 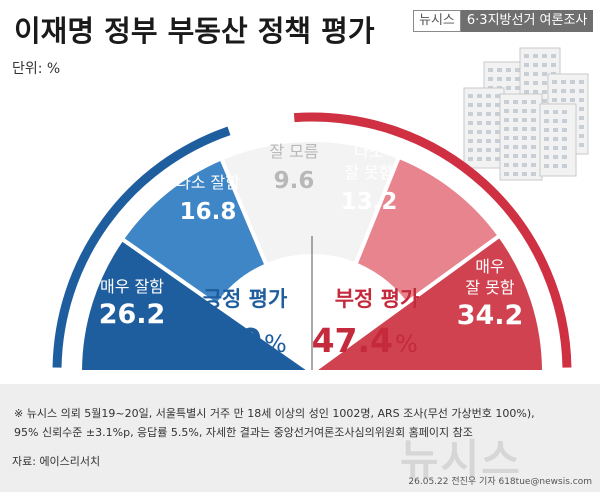 I want to click on positive-group-value: 43.0 %, so click(x=234, y=340).